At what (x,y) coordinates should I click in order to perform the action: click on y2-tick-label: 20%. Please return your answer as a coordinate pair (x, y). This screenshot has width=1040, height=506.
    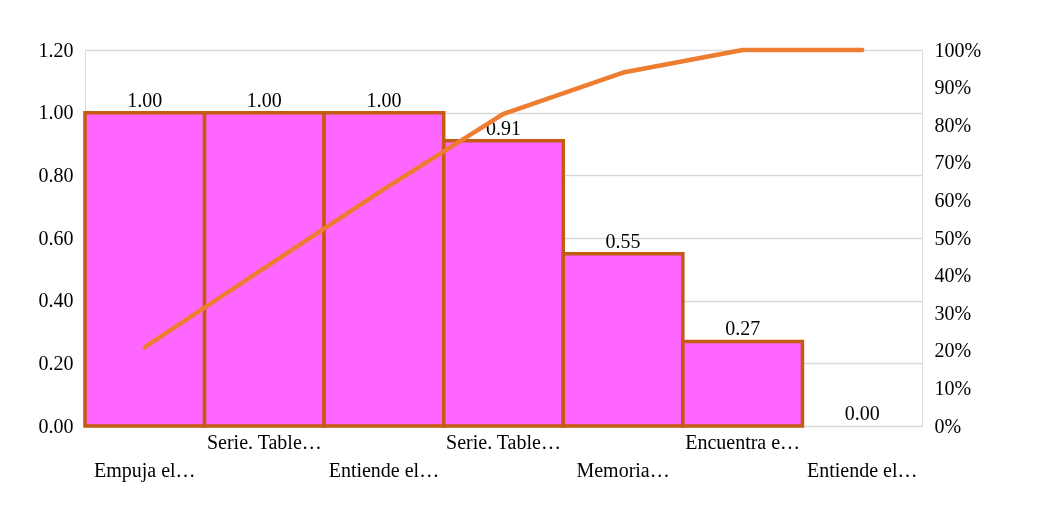
    Looking at the image, I should click on (953, 350).